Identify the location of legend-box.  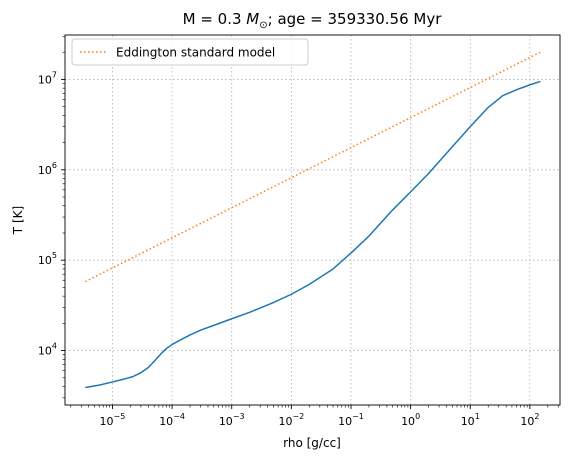
(190, 52).